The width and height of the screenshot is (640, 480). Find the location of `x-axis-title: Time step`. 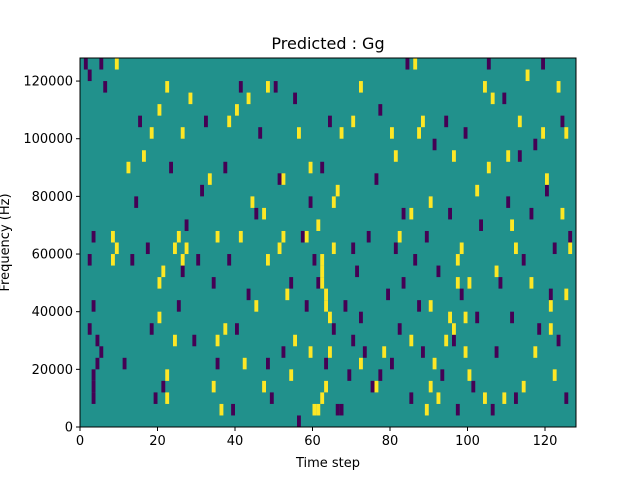

x-axis-title: Time step is located at coordinates (327, 463).